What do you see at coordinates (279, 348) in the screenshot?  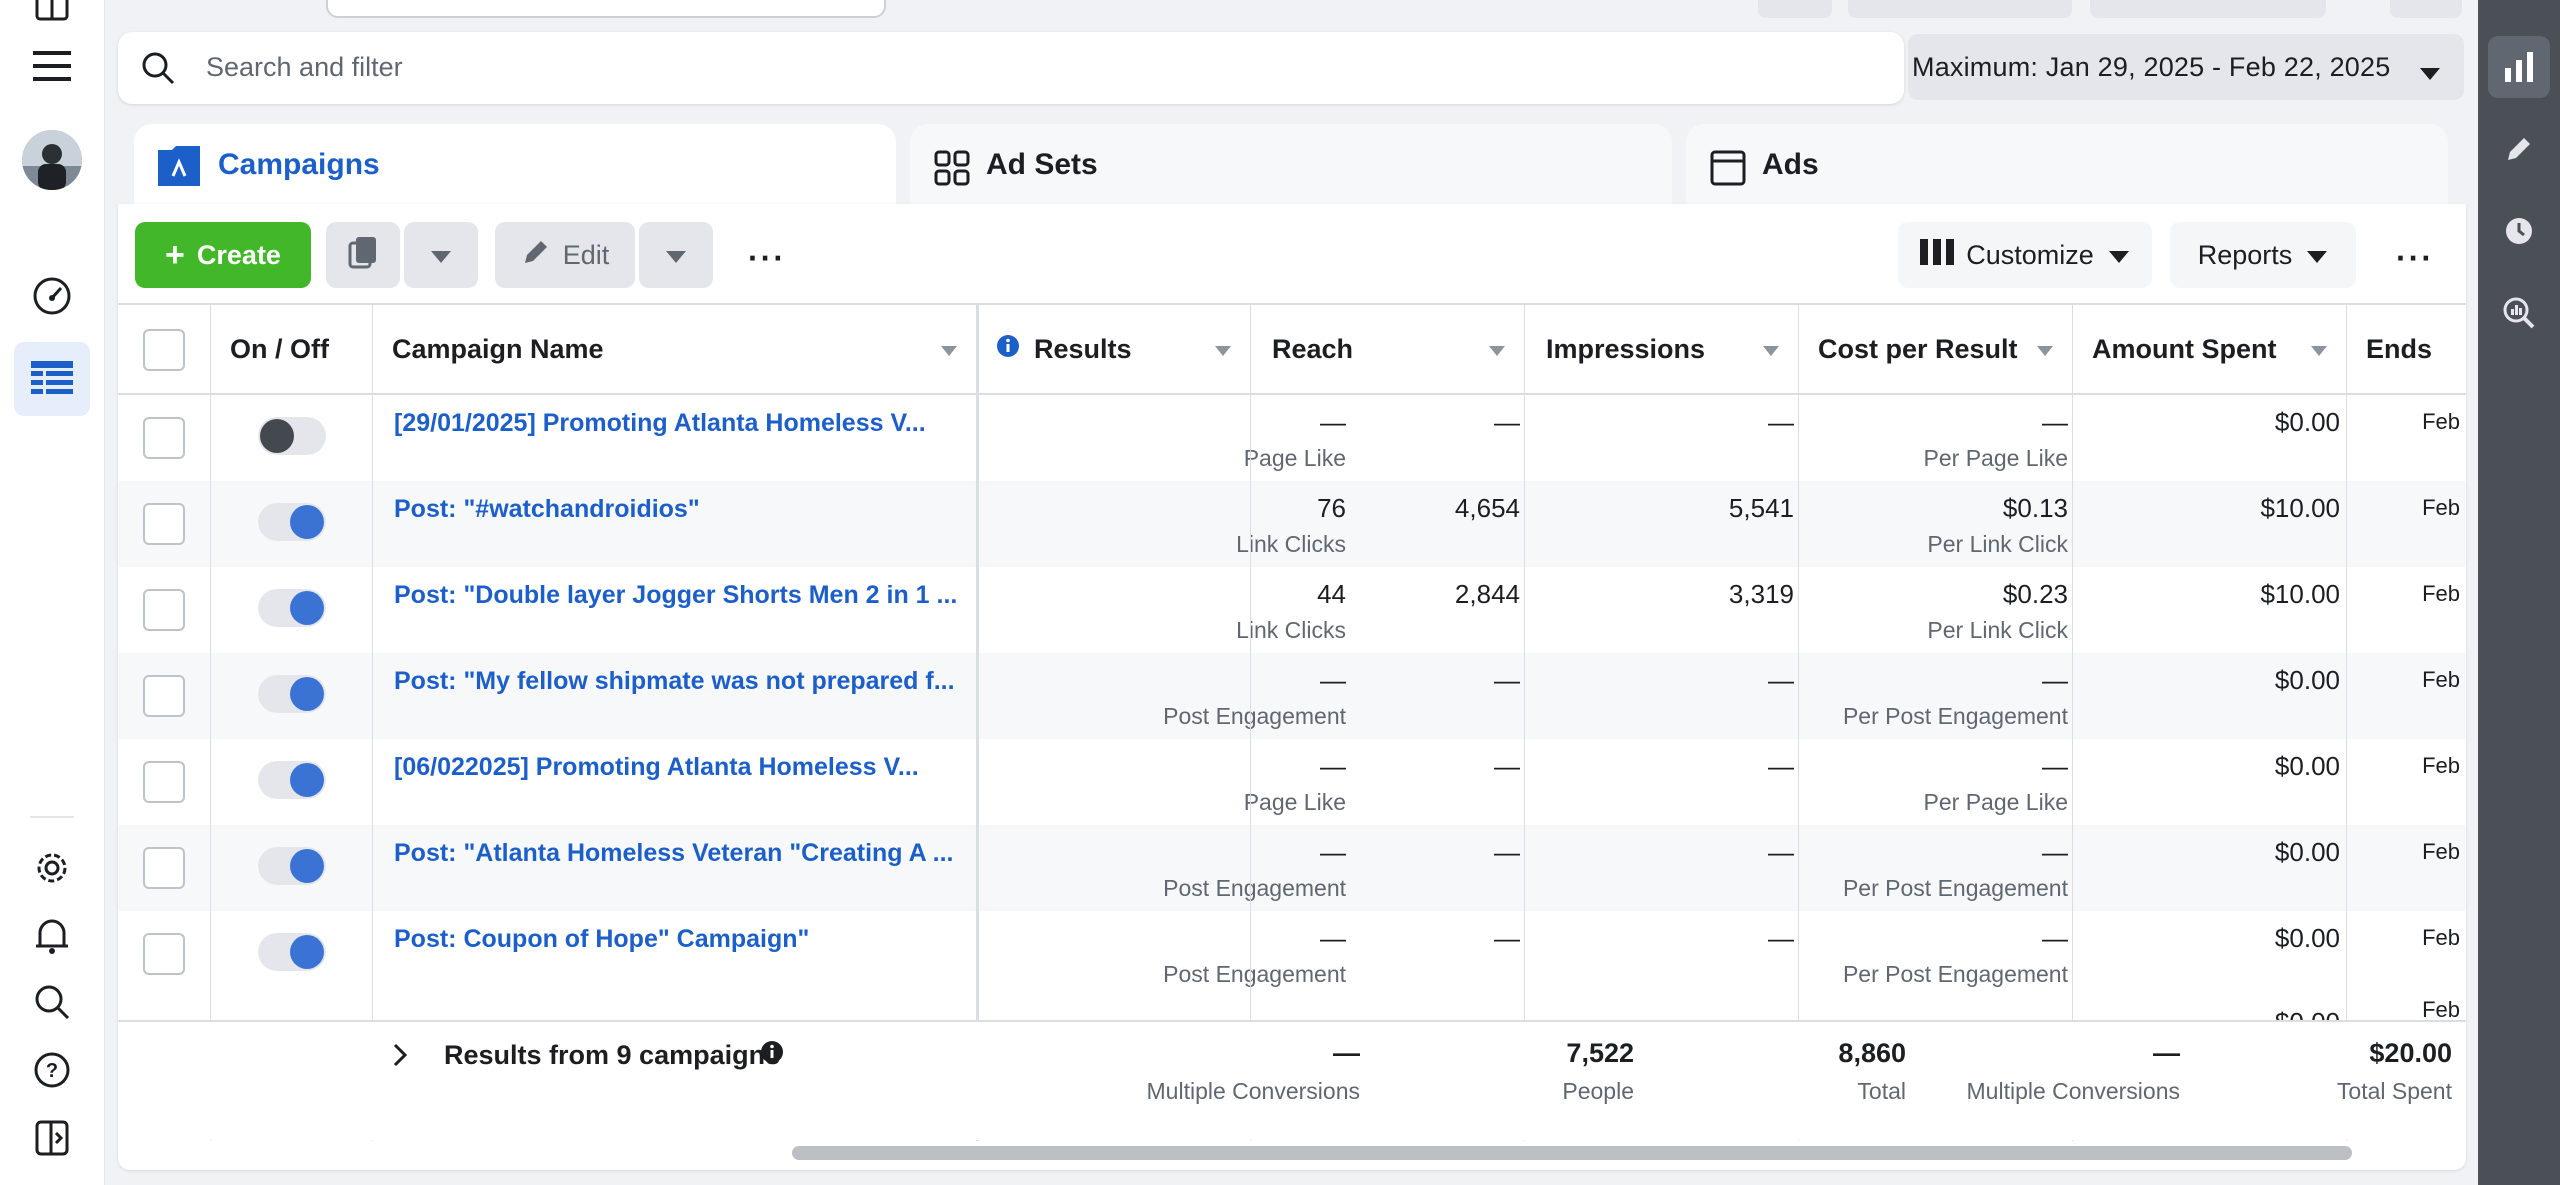 I see `column-header-onoff: On / Off` at bounding box center [279, 348].